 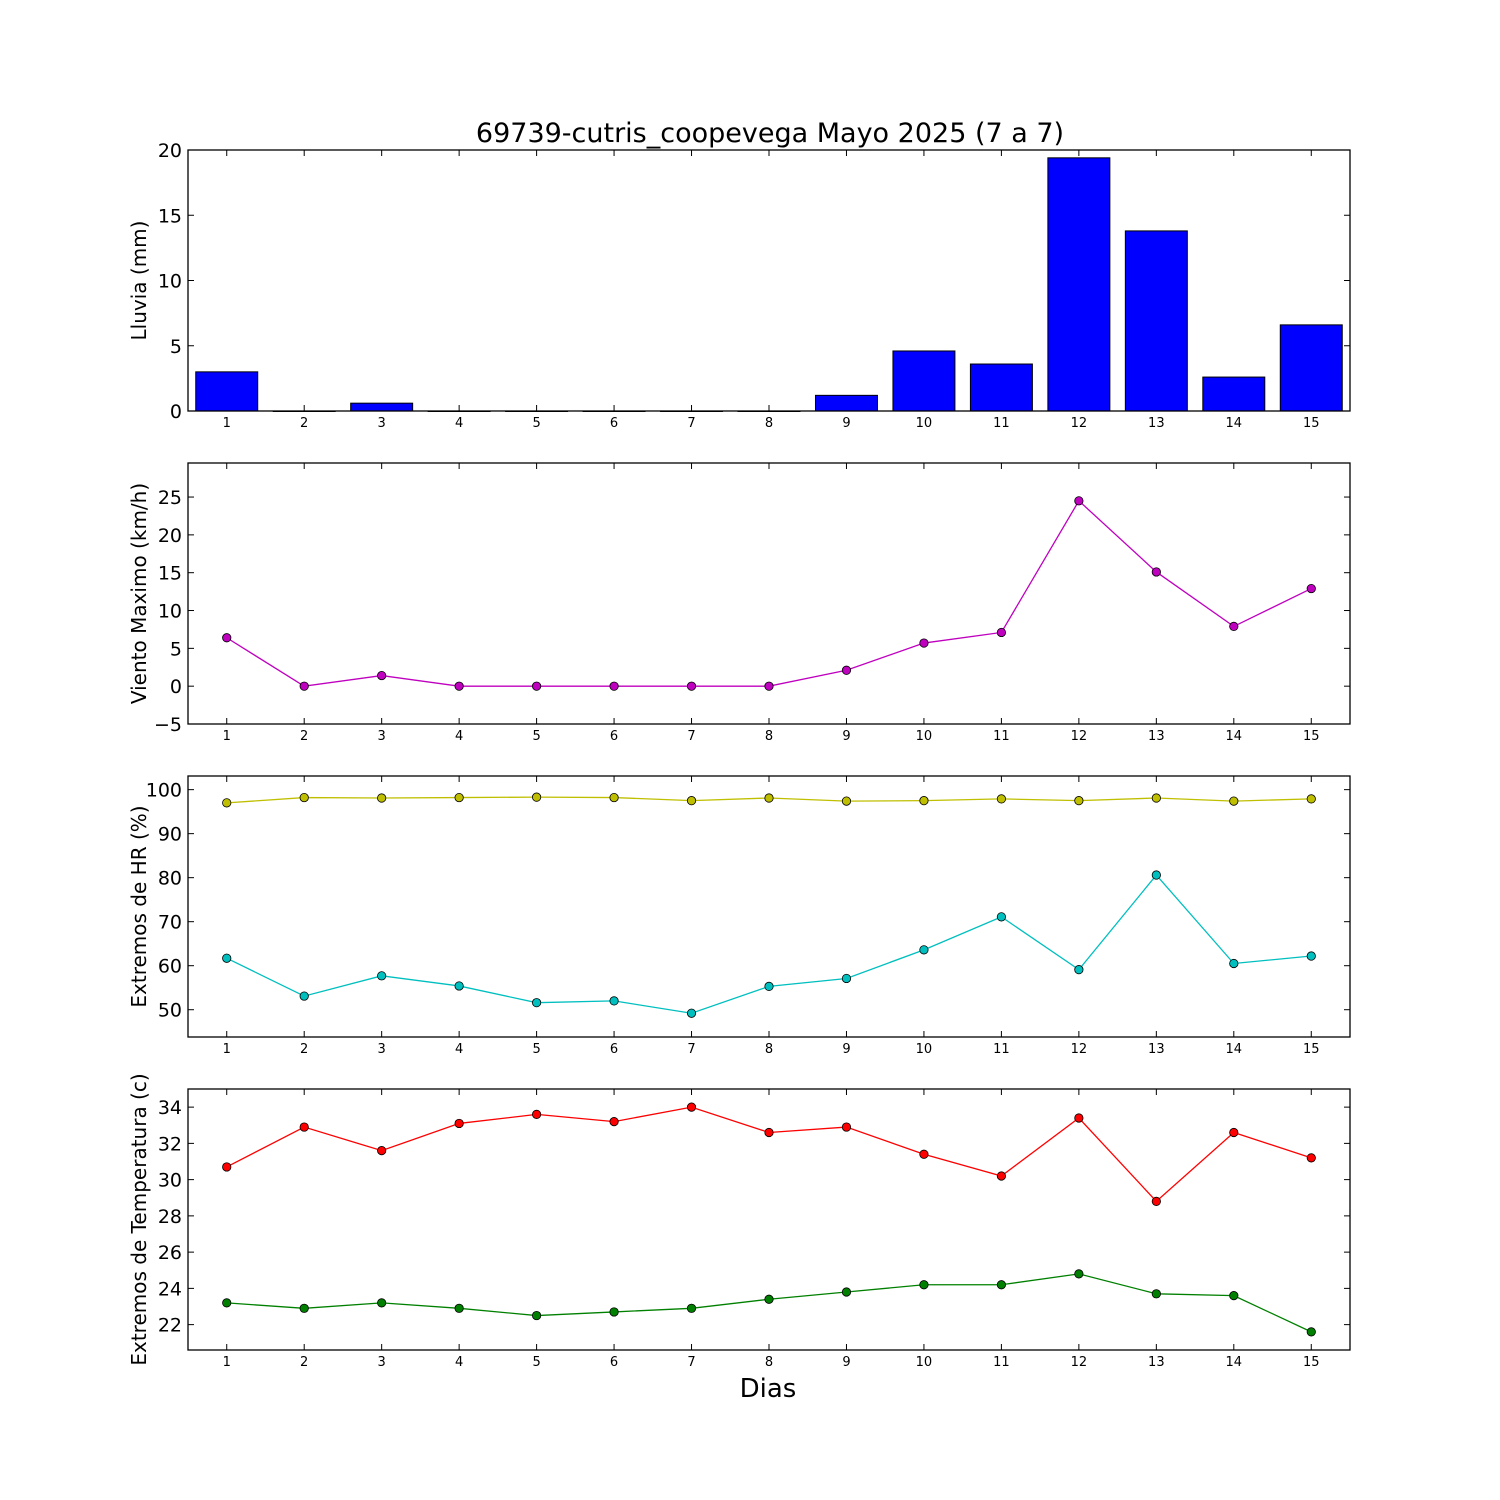 I want to click on y-tick-label: 0, so click(x=176, y=687).